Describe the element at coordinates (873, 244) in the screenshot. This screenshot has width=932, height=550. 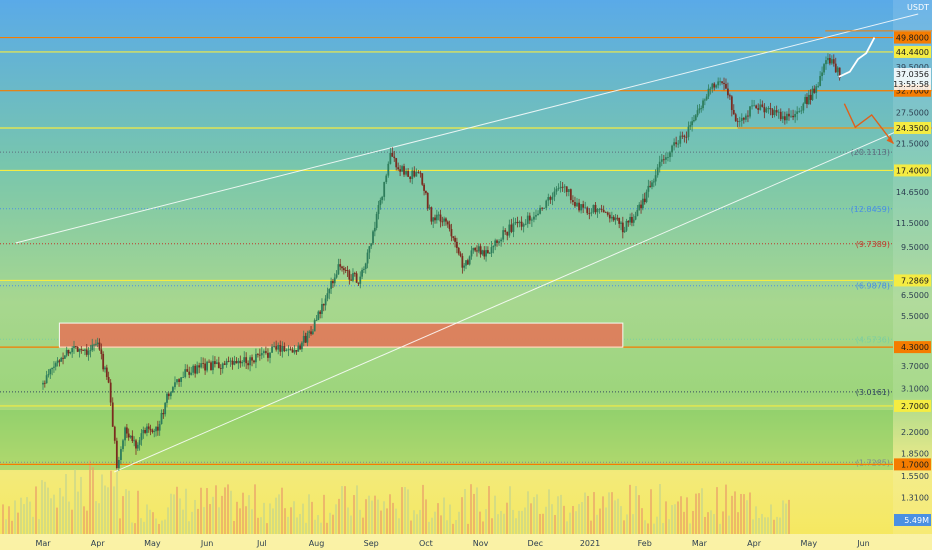
I see `fib-label: (9.7389)` at that location.